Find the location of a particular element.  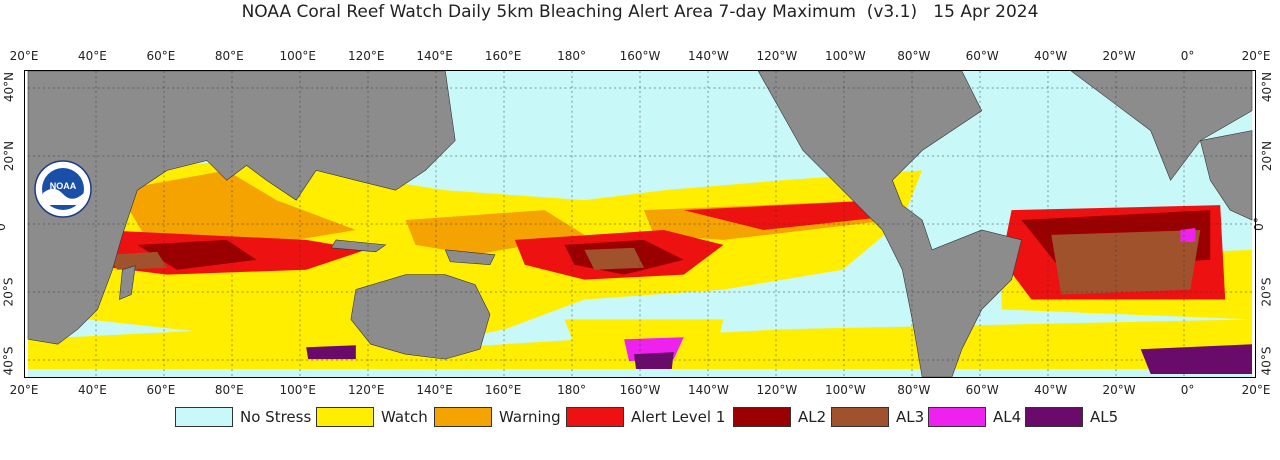

lat-left-tick-label: 40°N is located at coordinates (9, 87).